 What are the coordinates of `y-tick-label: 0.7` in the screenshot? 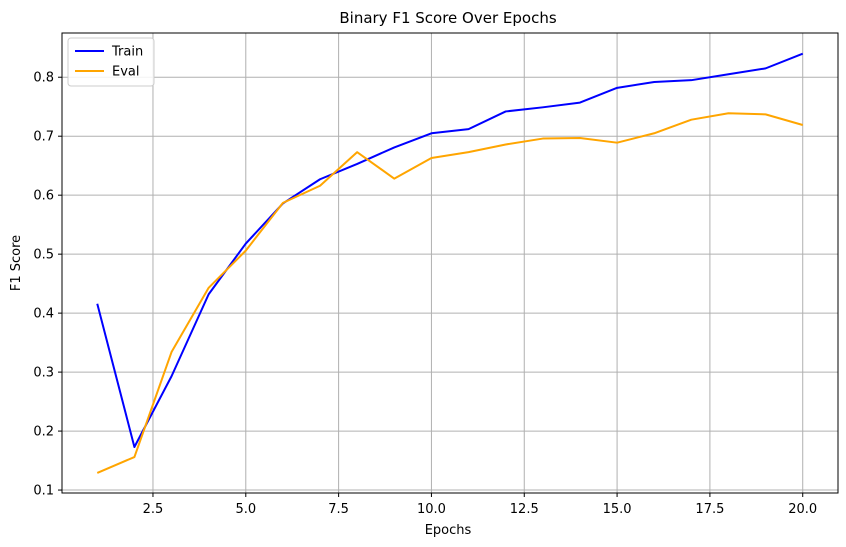 It's located at (43, 137).